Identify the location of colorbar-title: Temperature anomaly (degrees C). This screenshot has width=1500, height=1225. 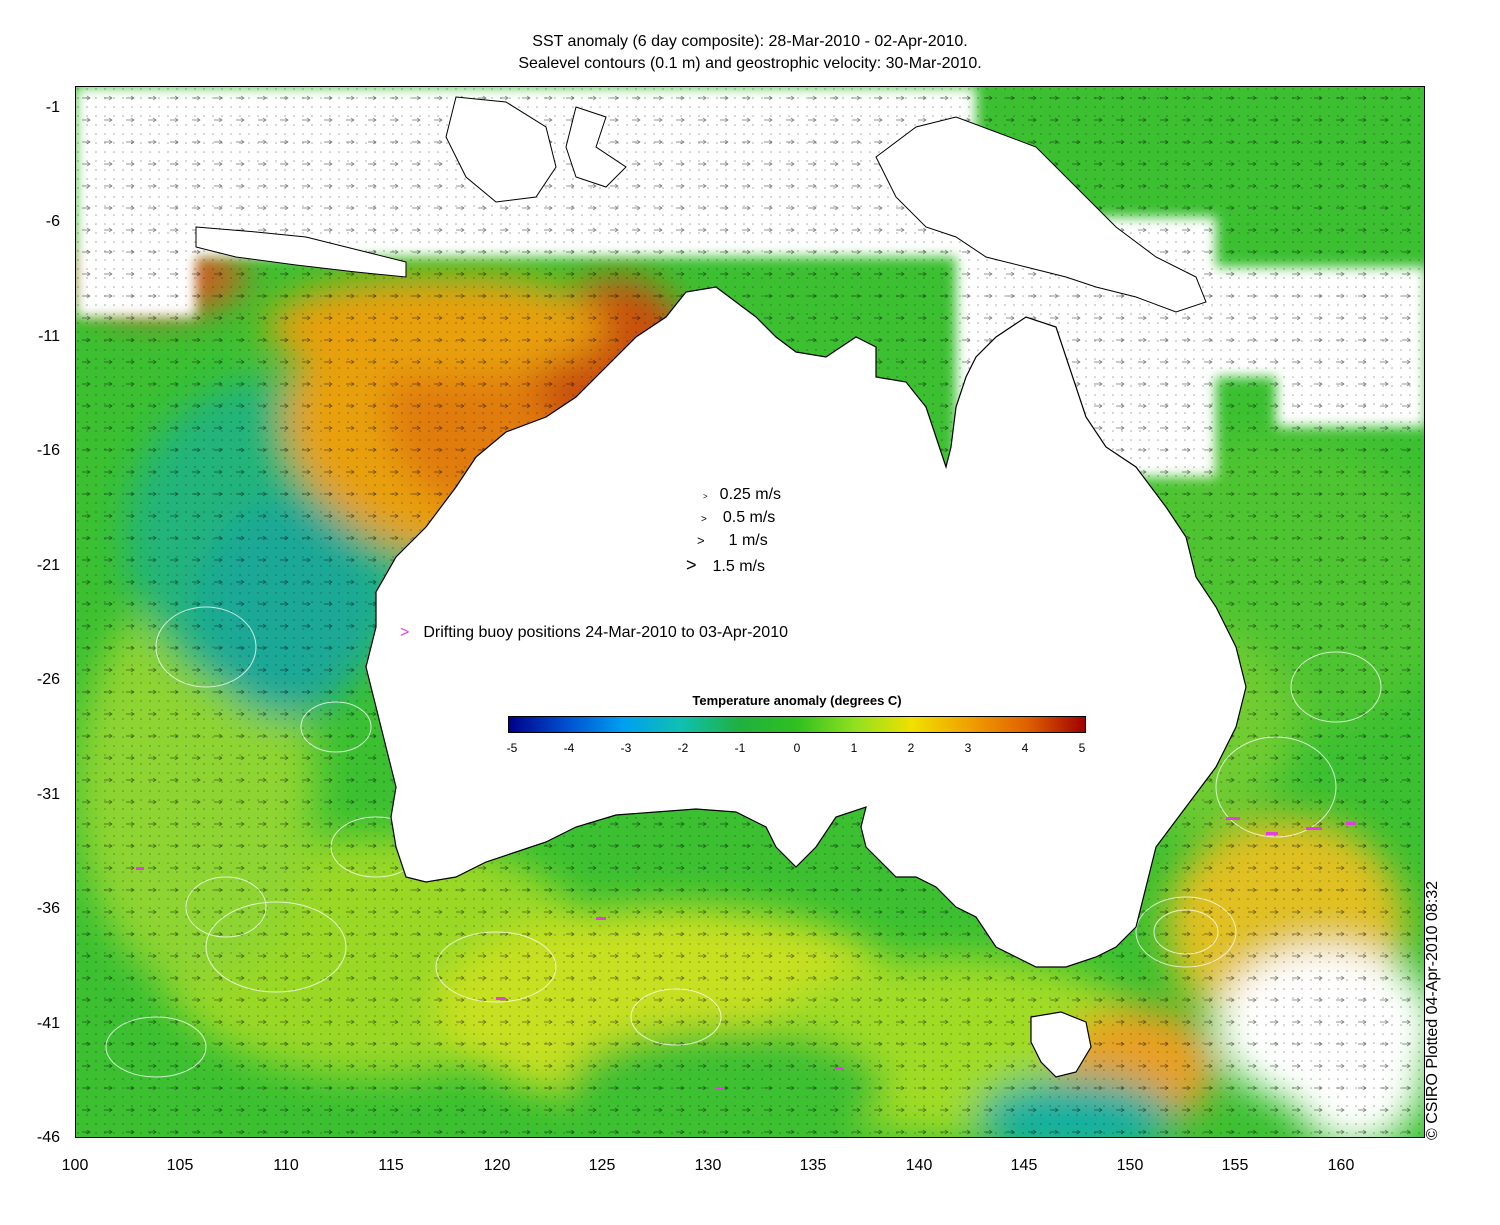
(797, 700).